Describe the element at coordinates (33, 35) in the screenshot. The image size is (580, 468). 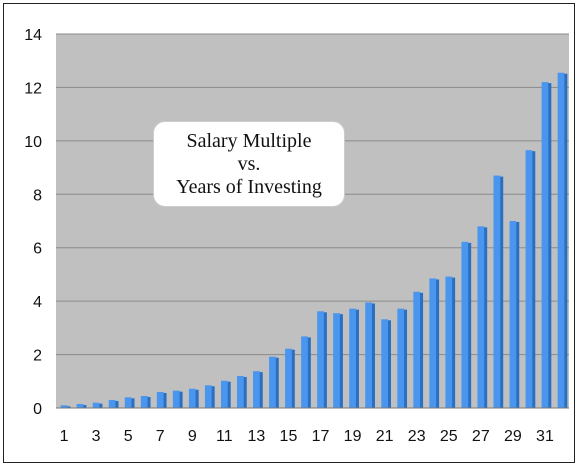
I see `y-tick-label: 14` at that location.